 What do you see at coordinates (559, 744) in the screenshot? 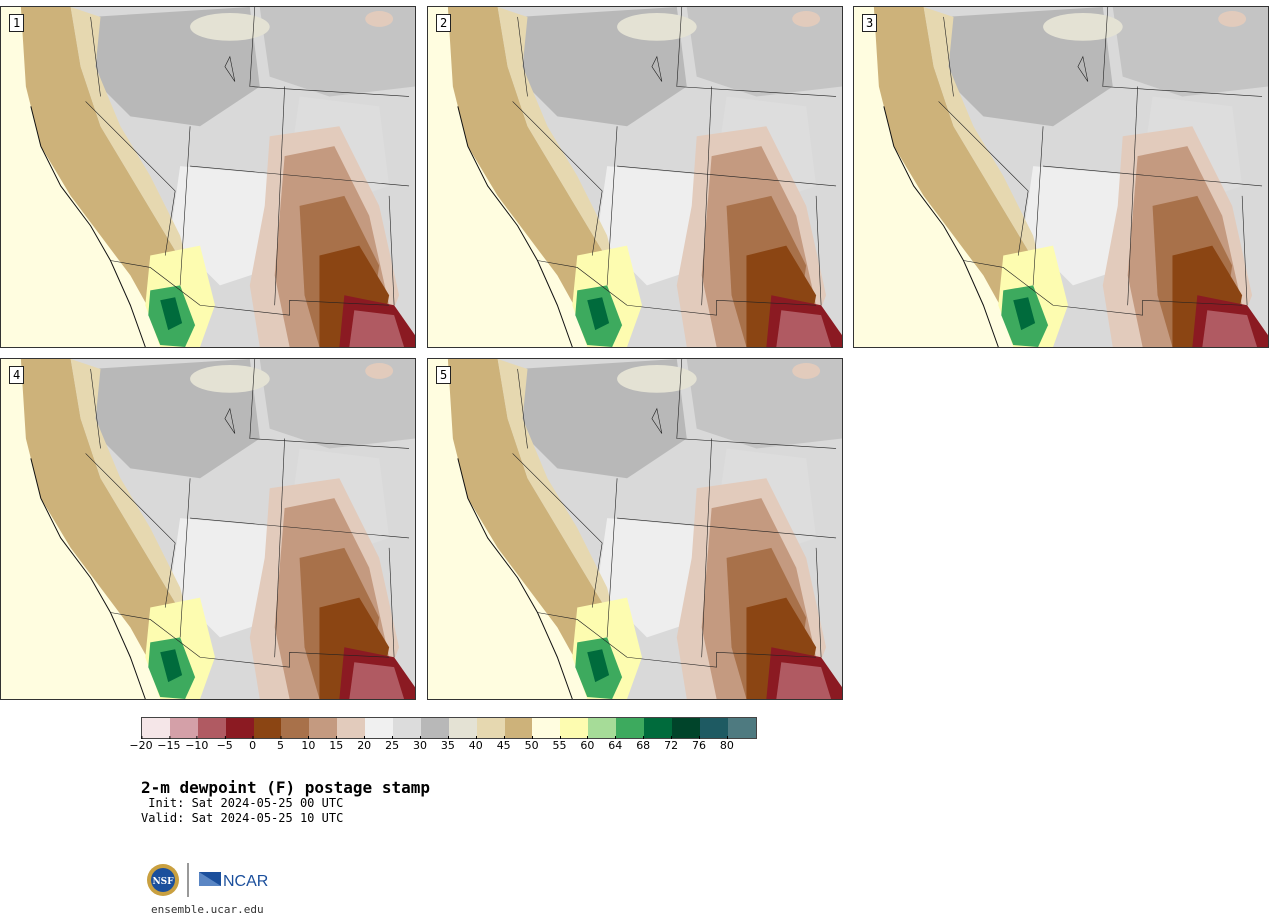
I see `colorbar-tick-label: 55` at bounding box center [559, 744].